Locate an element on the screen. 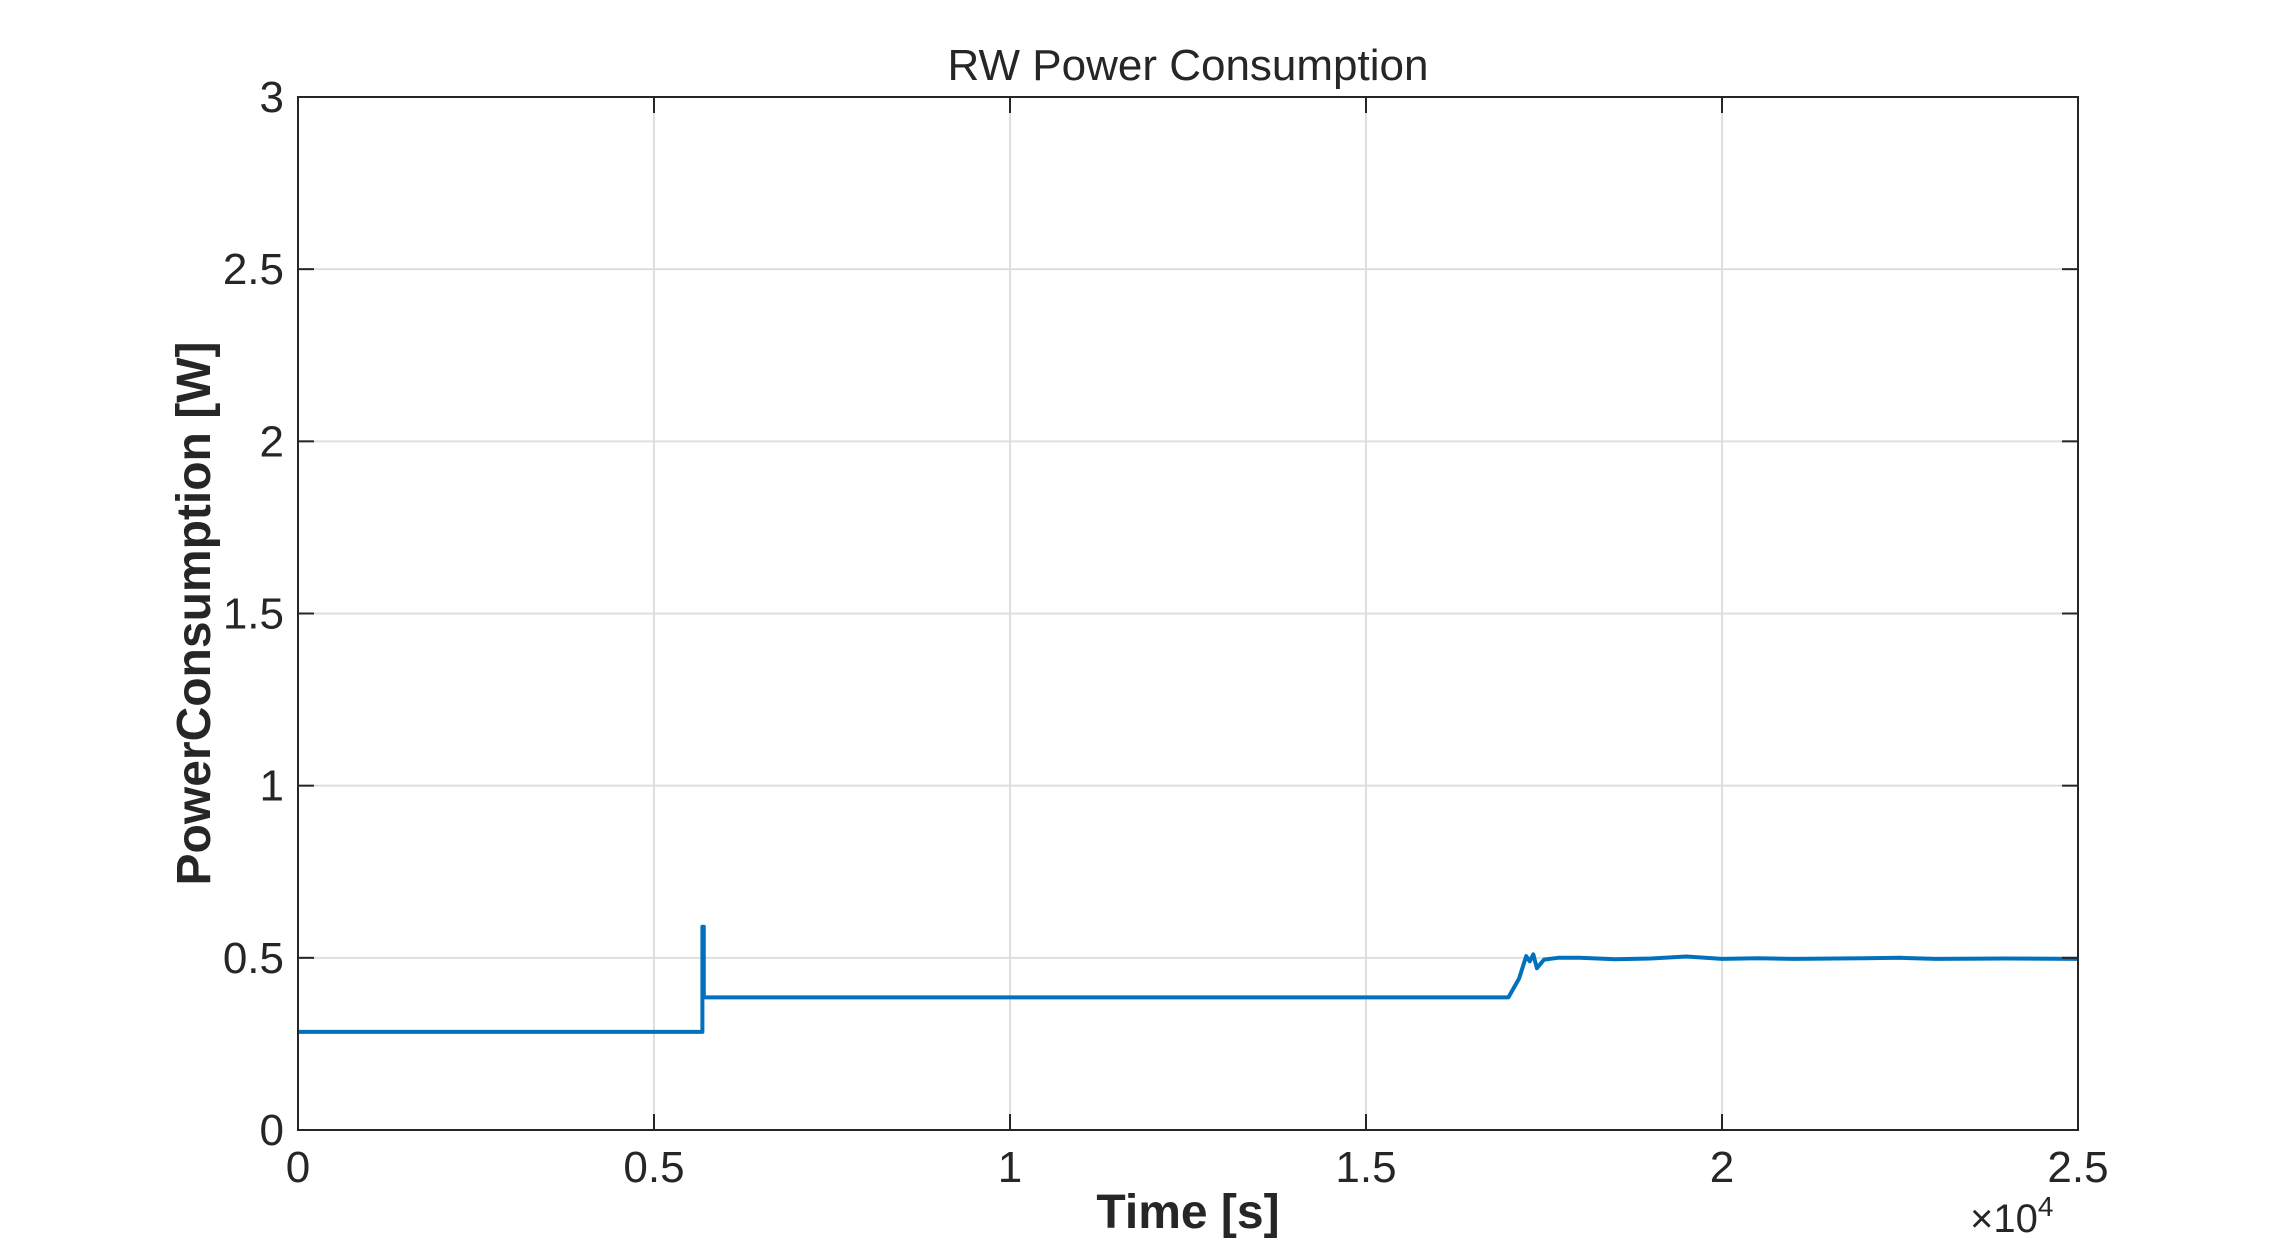 The image size is (2279, 1257). x-axis-multiplier-exponent: 4 is located at coordinates (2046, 1206).